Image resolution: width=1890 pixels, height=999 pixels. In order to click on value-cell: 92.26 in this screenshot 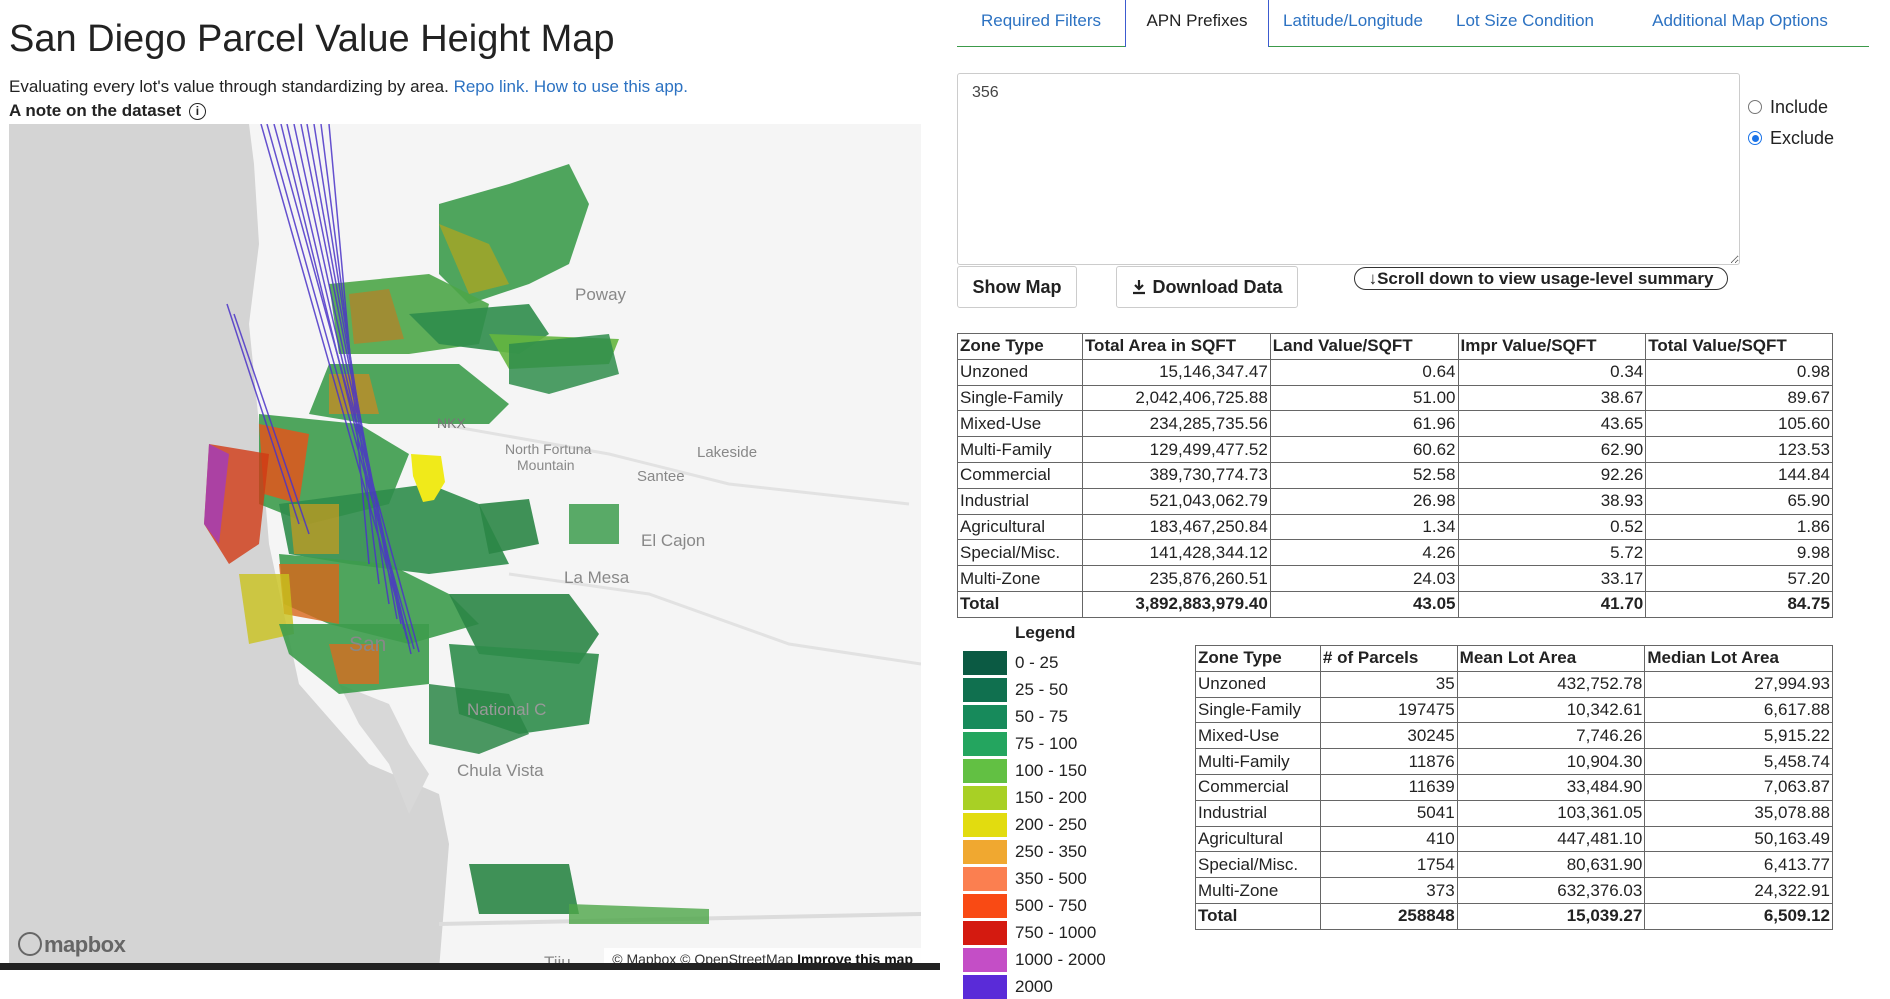, I will do `click(1552, 475)`.